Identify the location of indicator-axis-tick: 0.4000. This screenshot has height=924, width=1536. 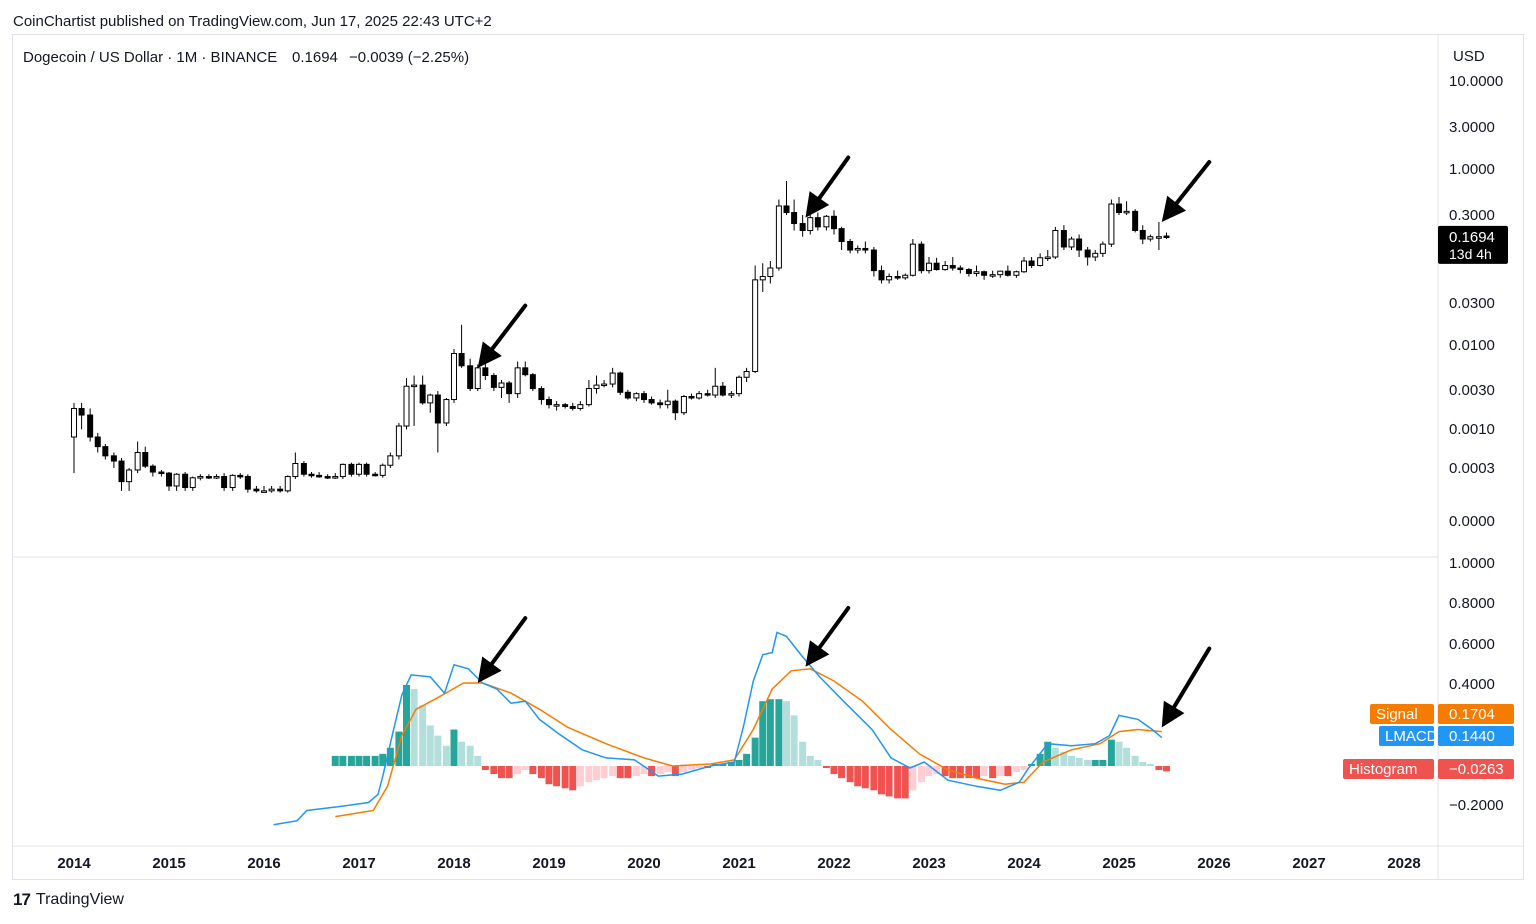
(1472, 684).